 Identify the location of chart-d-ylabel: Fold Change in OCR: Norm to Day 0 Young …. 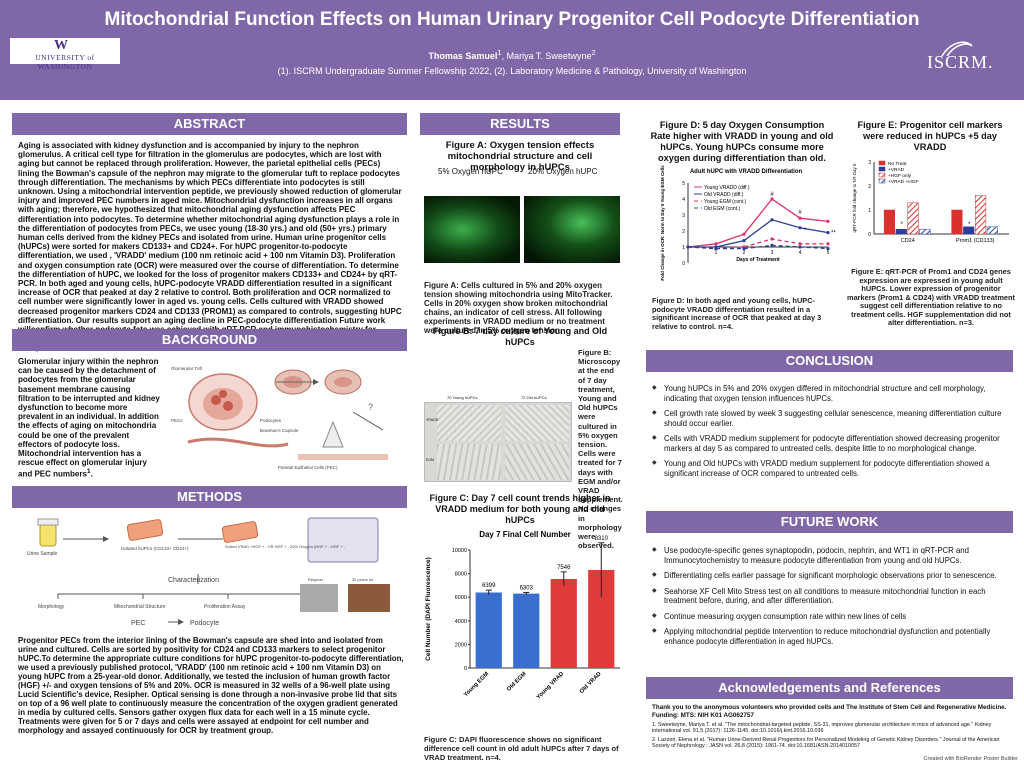
(662, 223).